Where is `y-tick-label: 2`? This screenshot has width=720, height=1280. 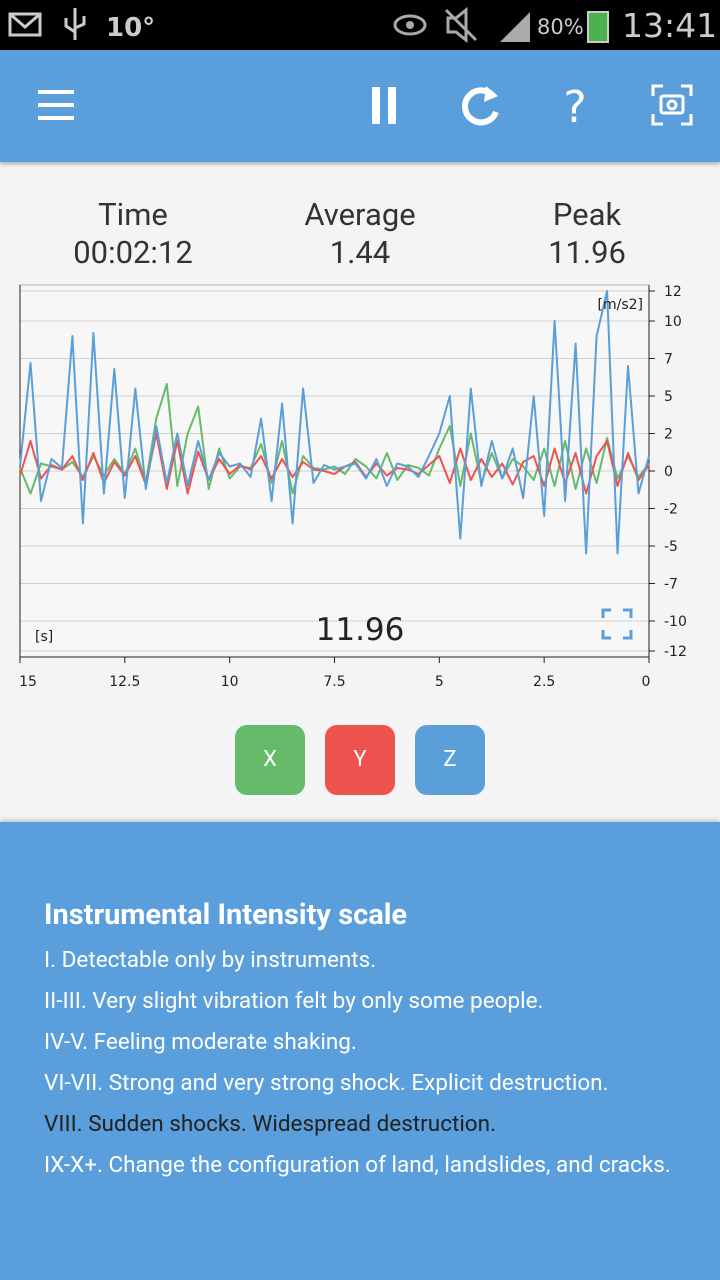
y-tick-label: 2 is located at coordinates (668, 435).